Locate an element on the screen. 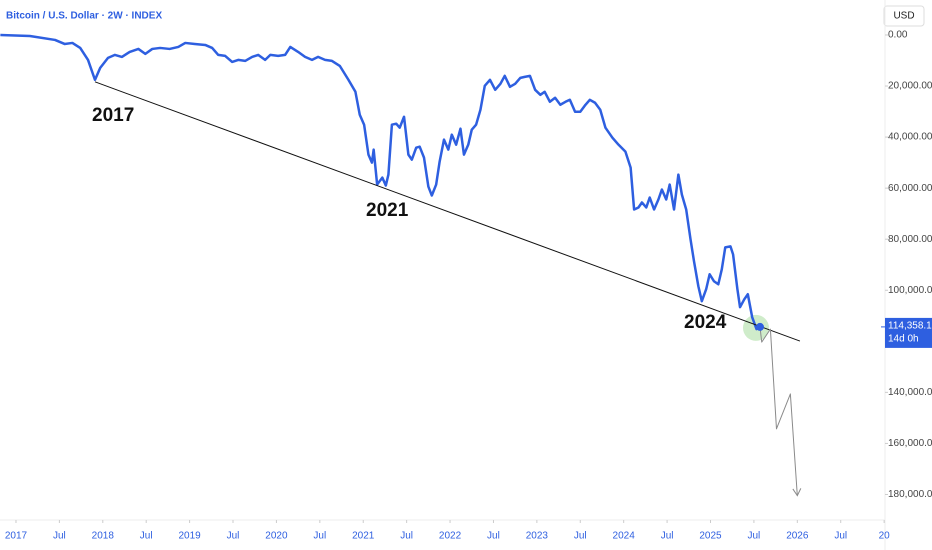 The width and height of the screenshot is (932, 550). x-tick-label: 2023 is located at coordinates (537, 536).